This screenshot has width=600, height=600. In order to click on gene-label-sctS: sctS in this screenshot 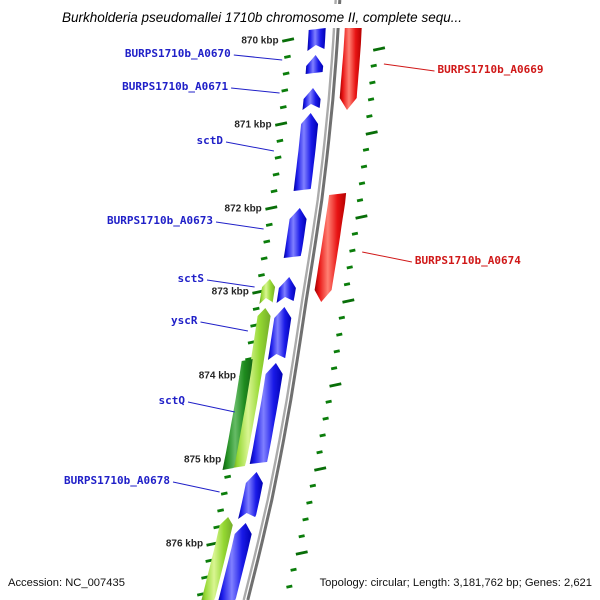, I will do `click(191, 278)`.